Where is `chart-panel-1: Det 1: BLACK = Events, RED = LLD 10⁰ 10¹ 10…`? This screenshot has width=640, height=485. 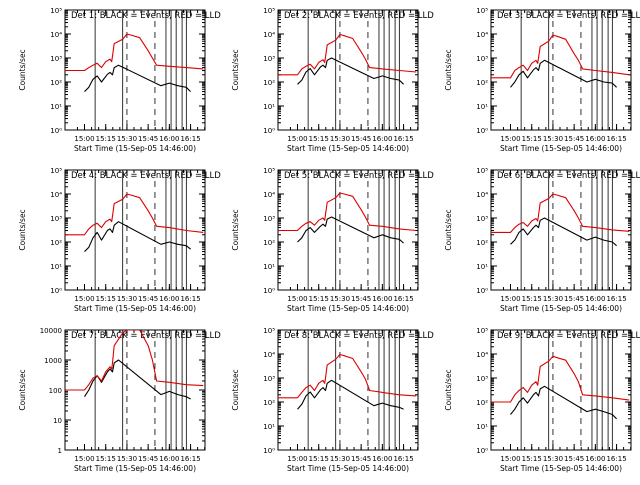
chart-panel-1: Det 1: BLACK = Events, RED = LLD 10⁰ 10¹ 10… is located at coordinates (119, 80).